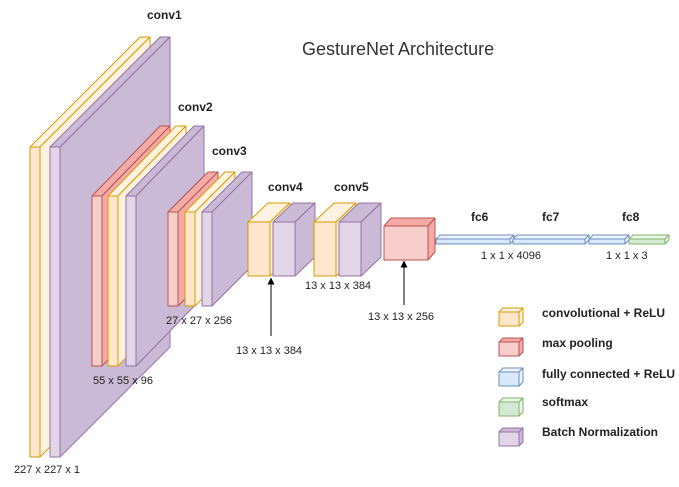  What do you see at coordinates (577, 343) in the screenshot?
I see `legend-label-pool: max pooling` at bounding box center [577, 343].